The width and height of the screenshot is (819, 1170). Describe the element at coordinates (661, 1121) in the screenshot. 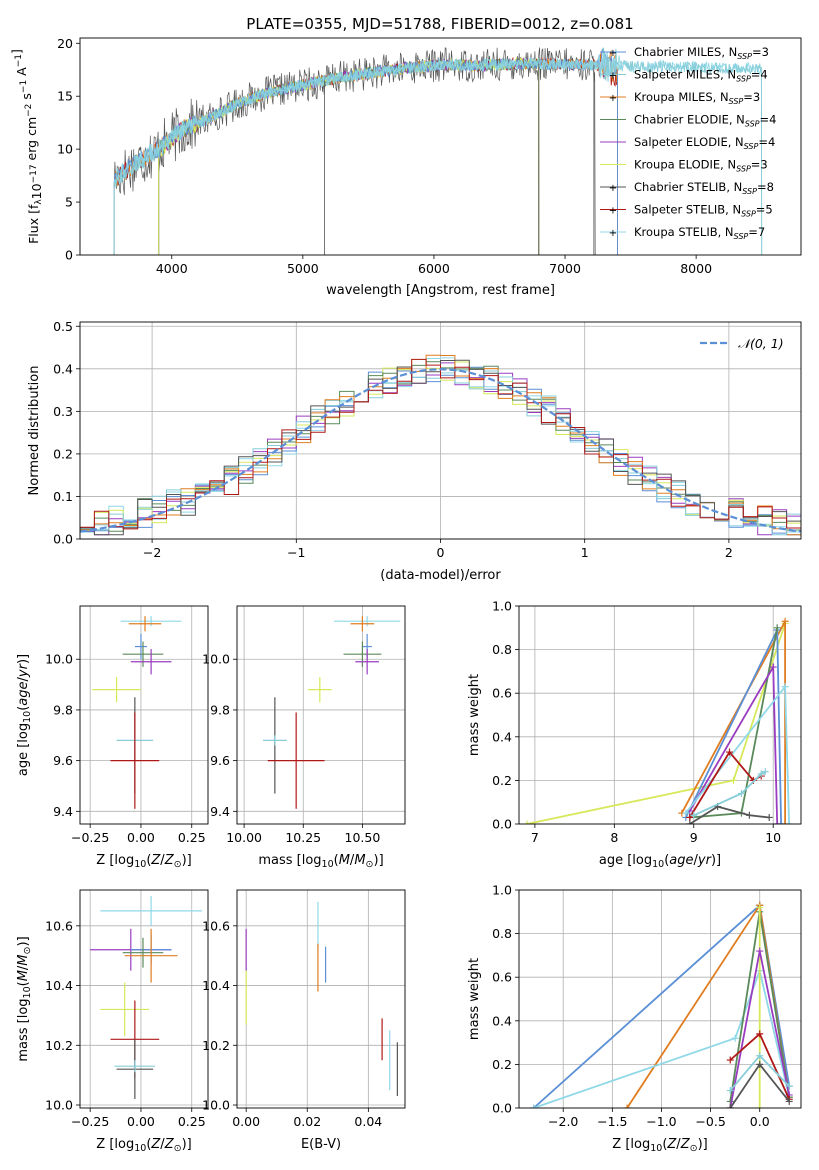

I see `x-tick-label: −1.0` at that location.